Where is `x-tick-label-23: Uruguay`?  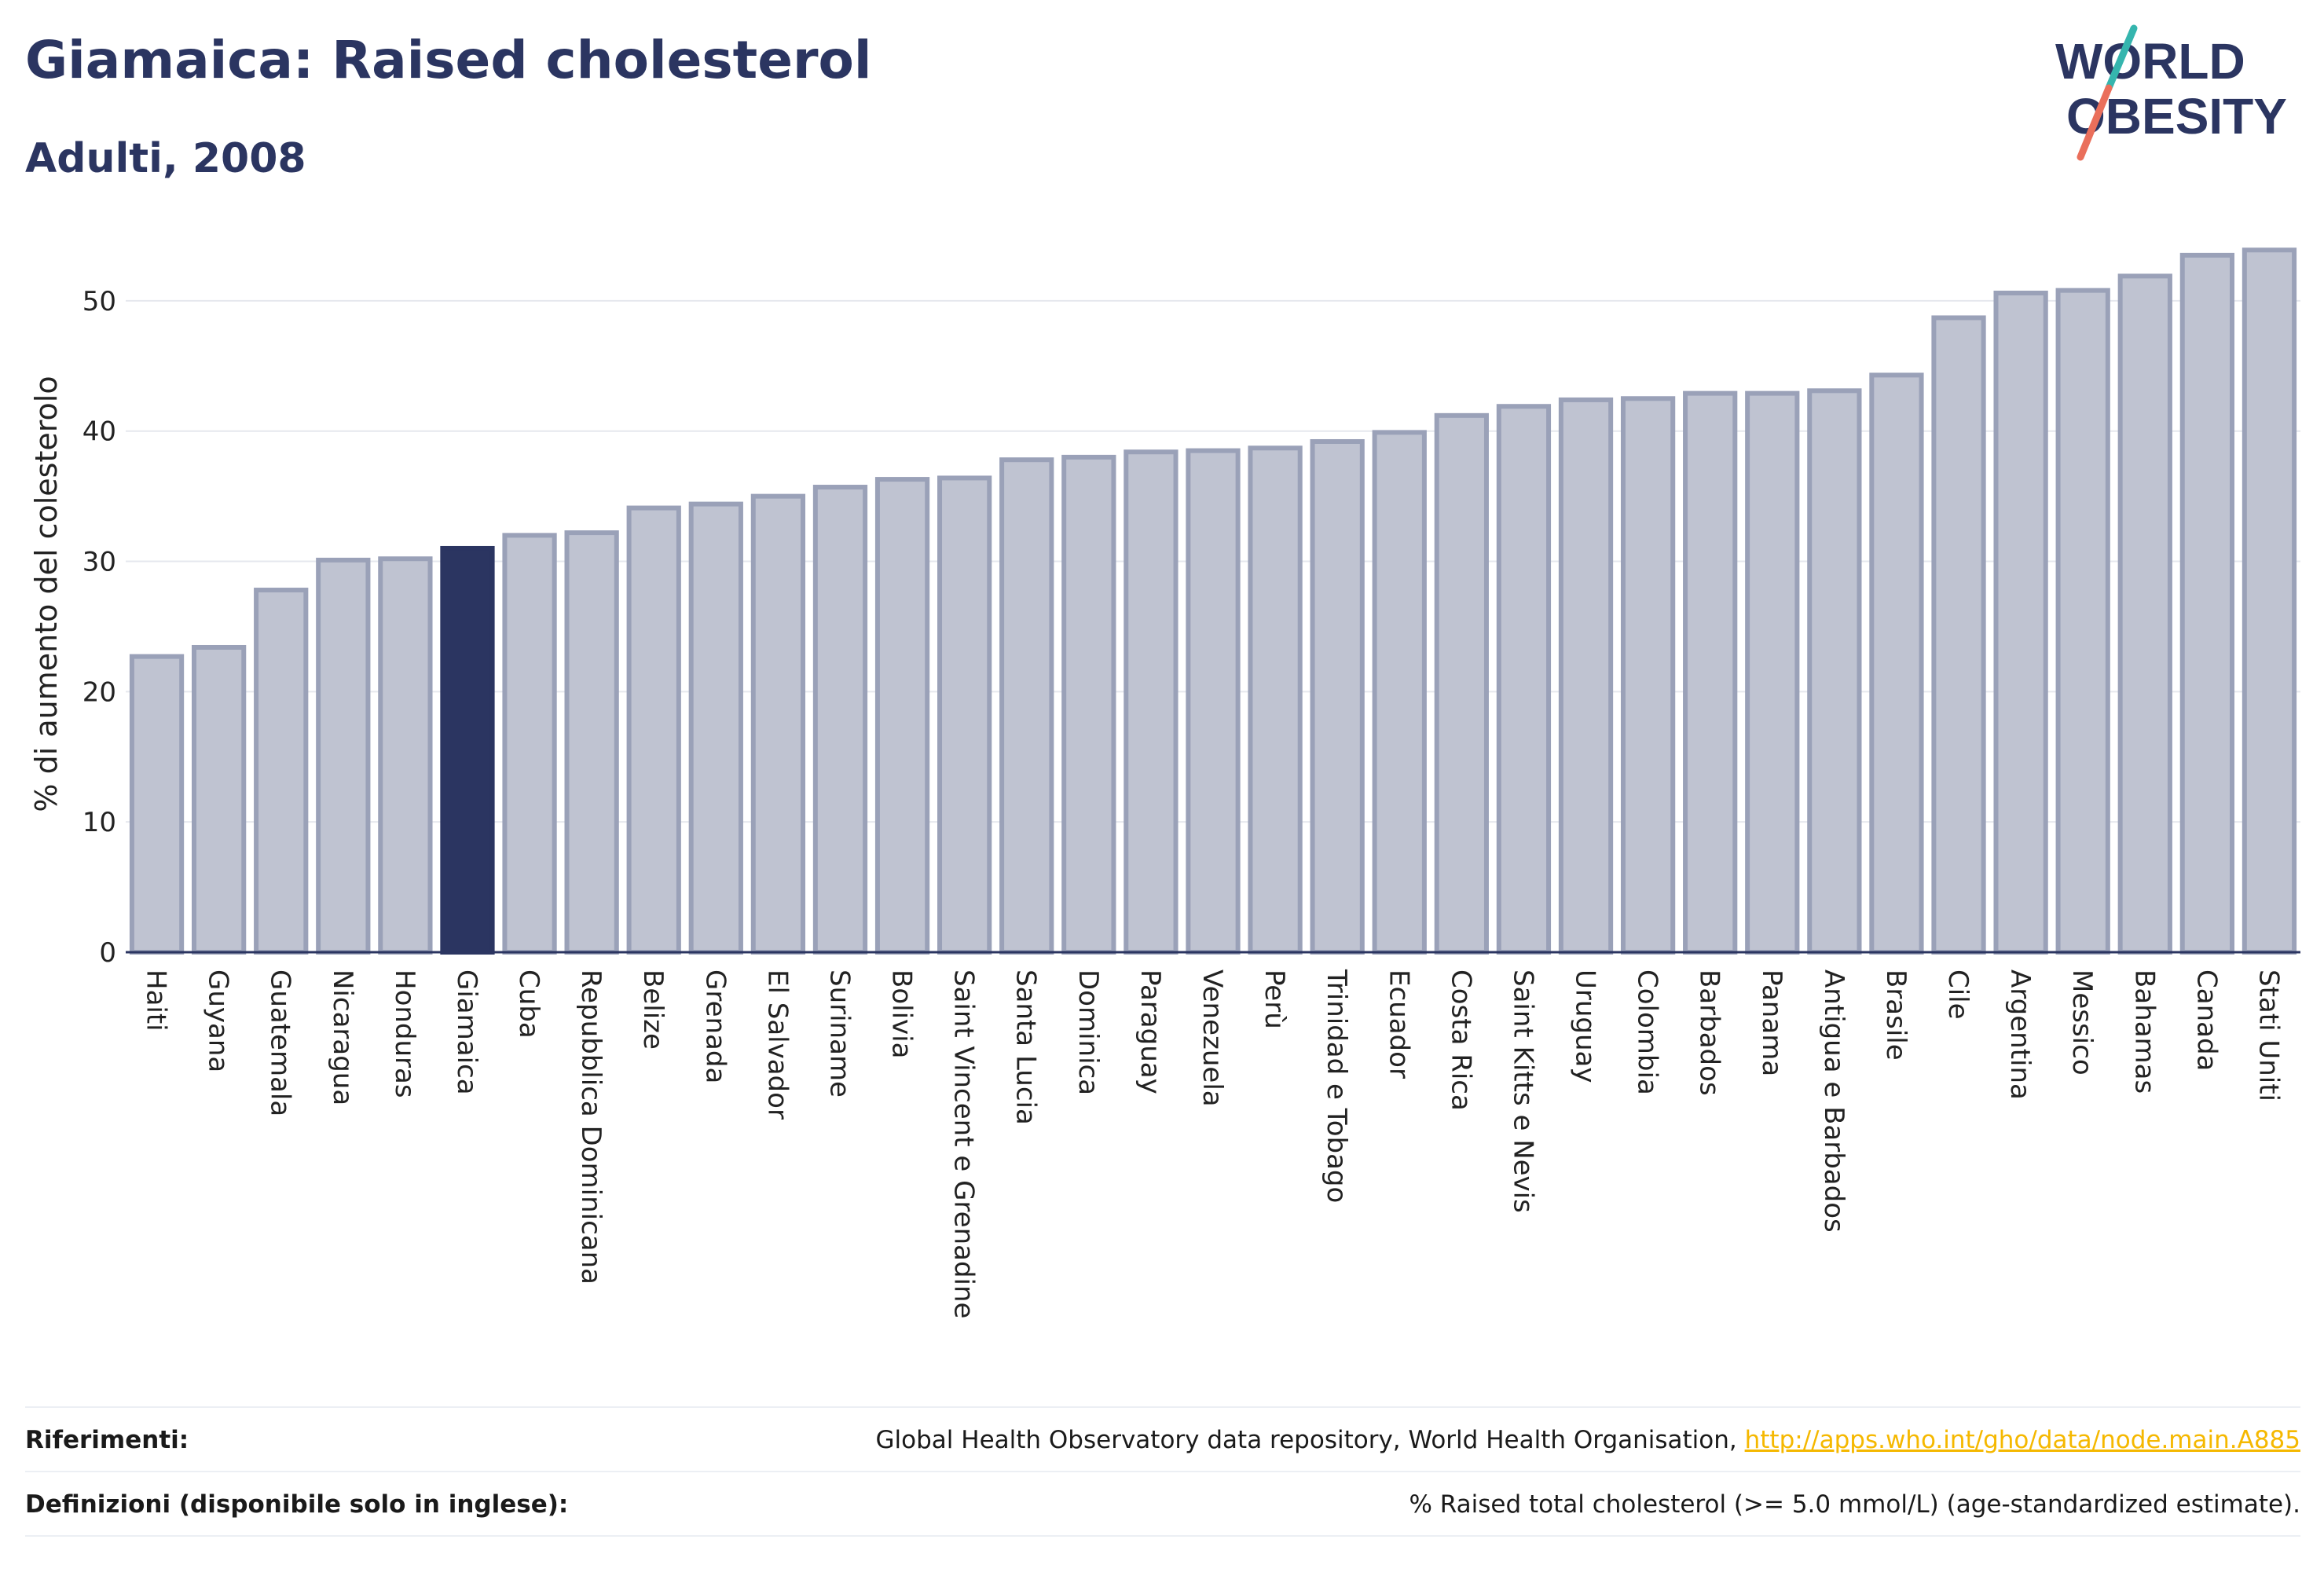 x-tick-label-23: Uruguay is located at coordinates (1585, 1026).